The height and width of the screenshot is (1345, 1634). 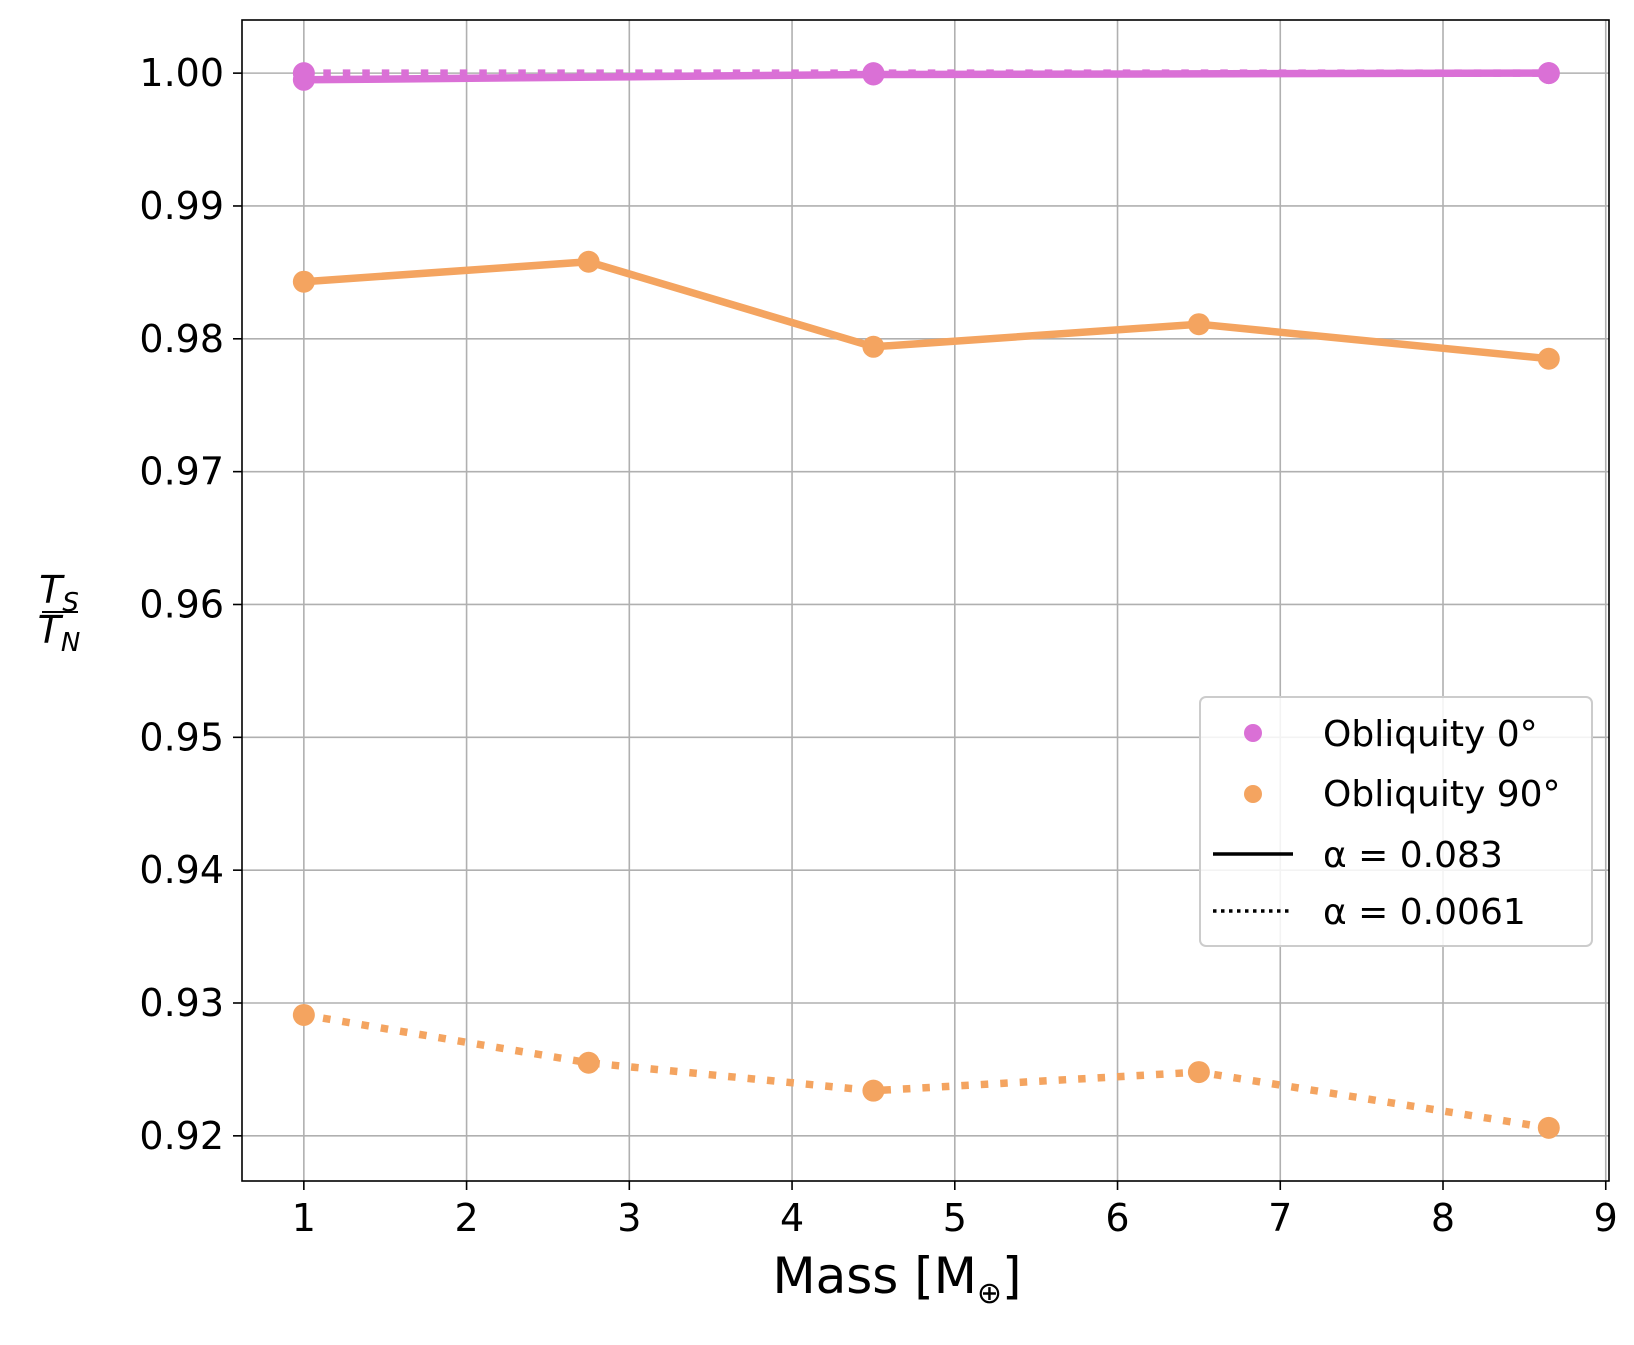 What do you see at coordinates (955, 1218) in the screenshot?
I see `x-tick-label: 5` at bounding box center [955, 1218].